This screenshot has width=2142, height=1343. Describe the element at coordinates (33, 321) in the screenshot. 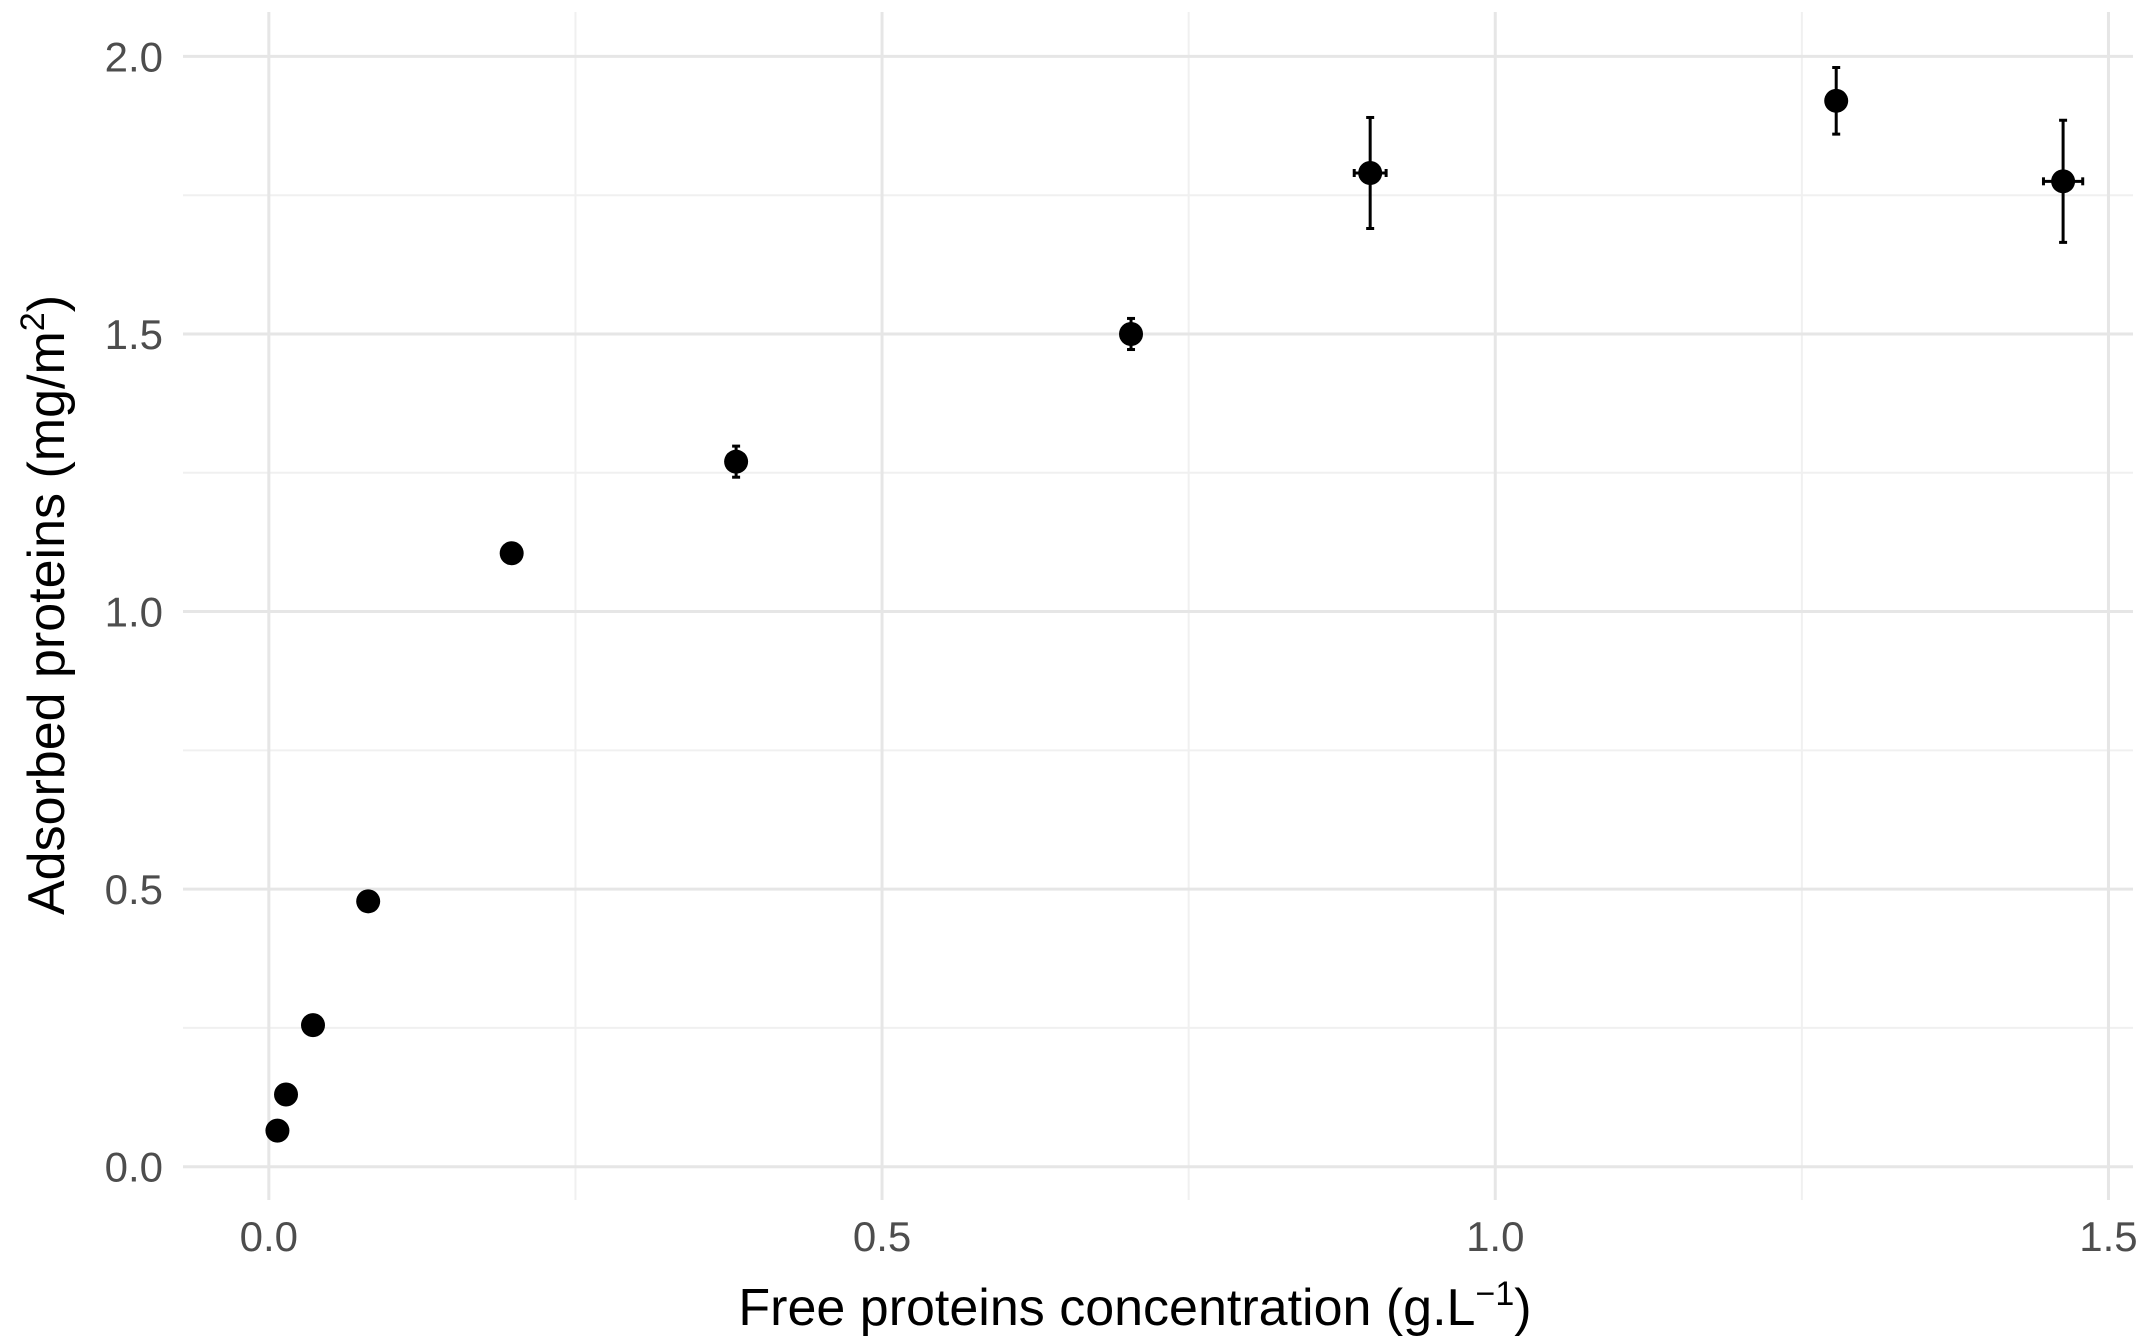

I see `y-axis-title-sup: 2` at that location.